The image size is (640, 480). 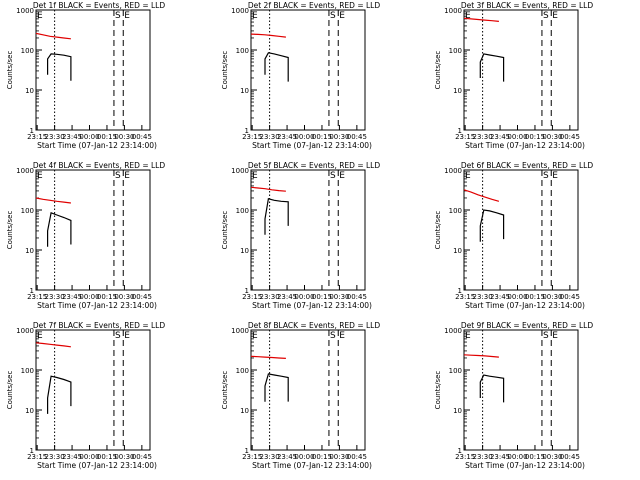 What do you see at coordinates (314, 325) in the screenshot?
I see `chart-title: Det 8f BLACK = Events, RED = LLD` at bounding box center [314, 325].